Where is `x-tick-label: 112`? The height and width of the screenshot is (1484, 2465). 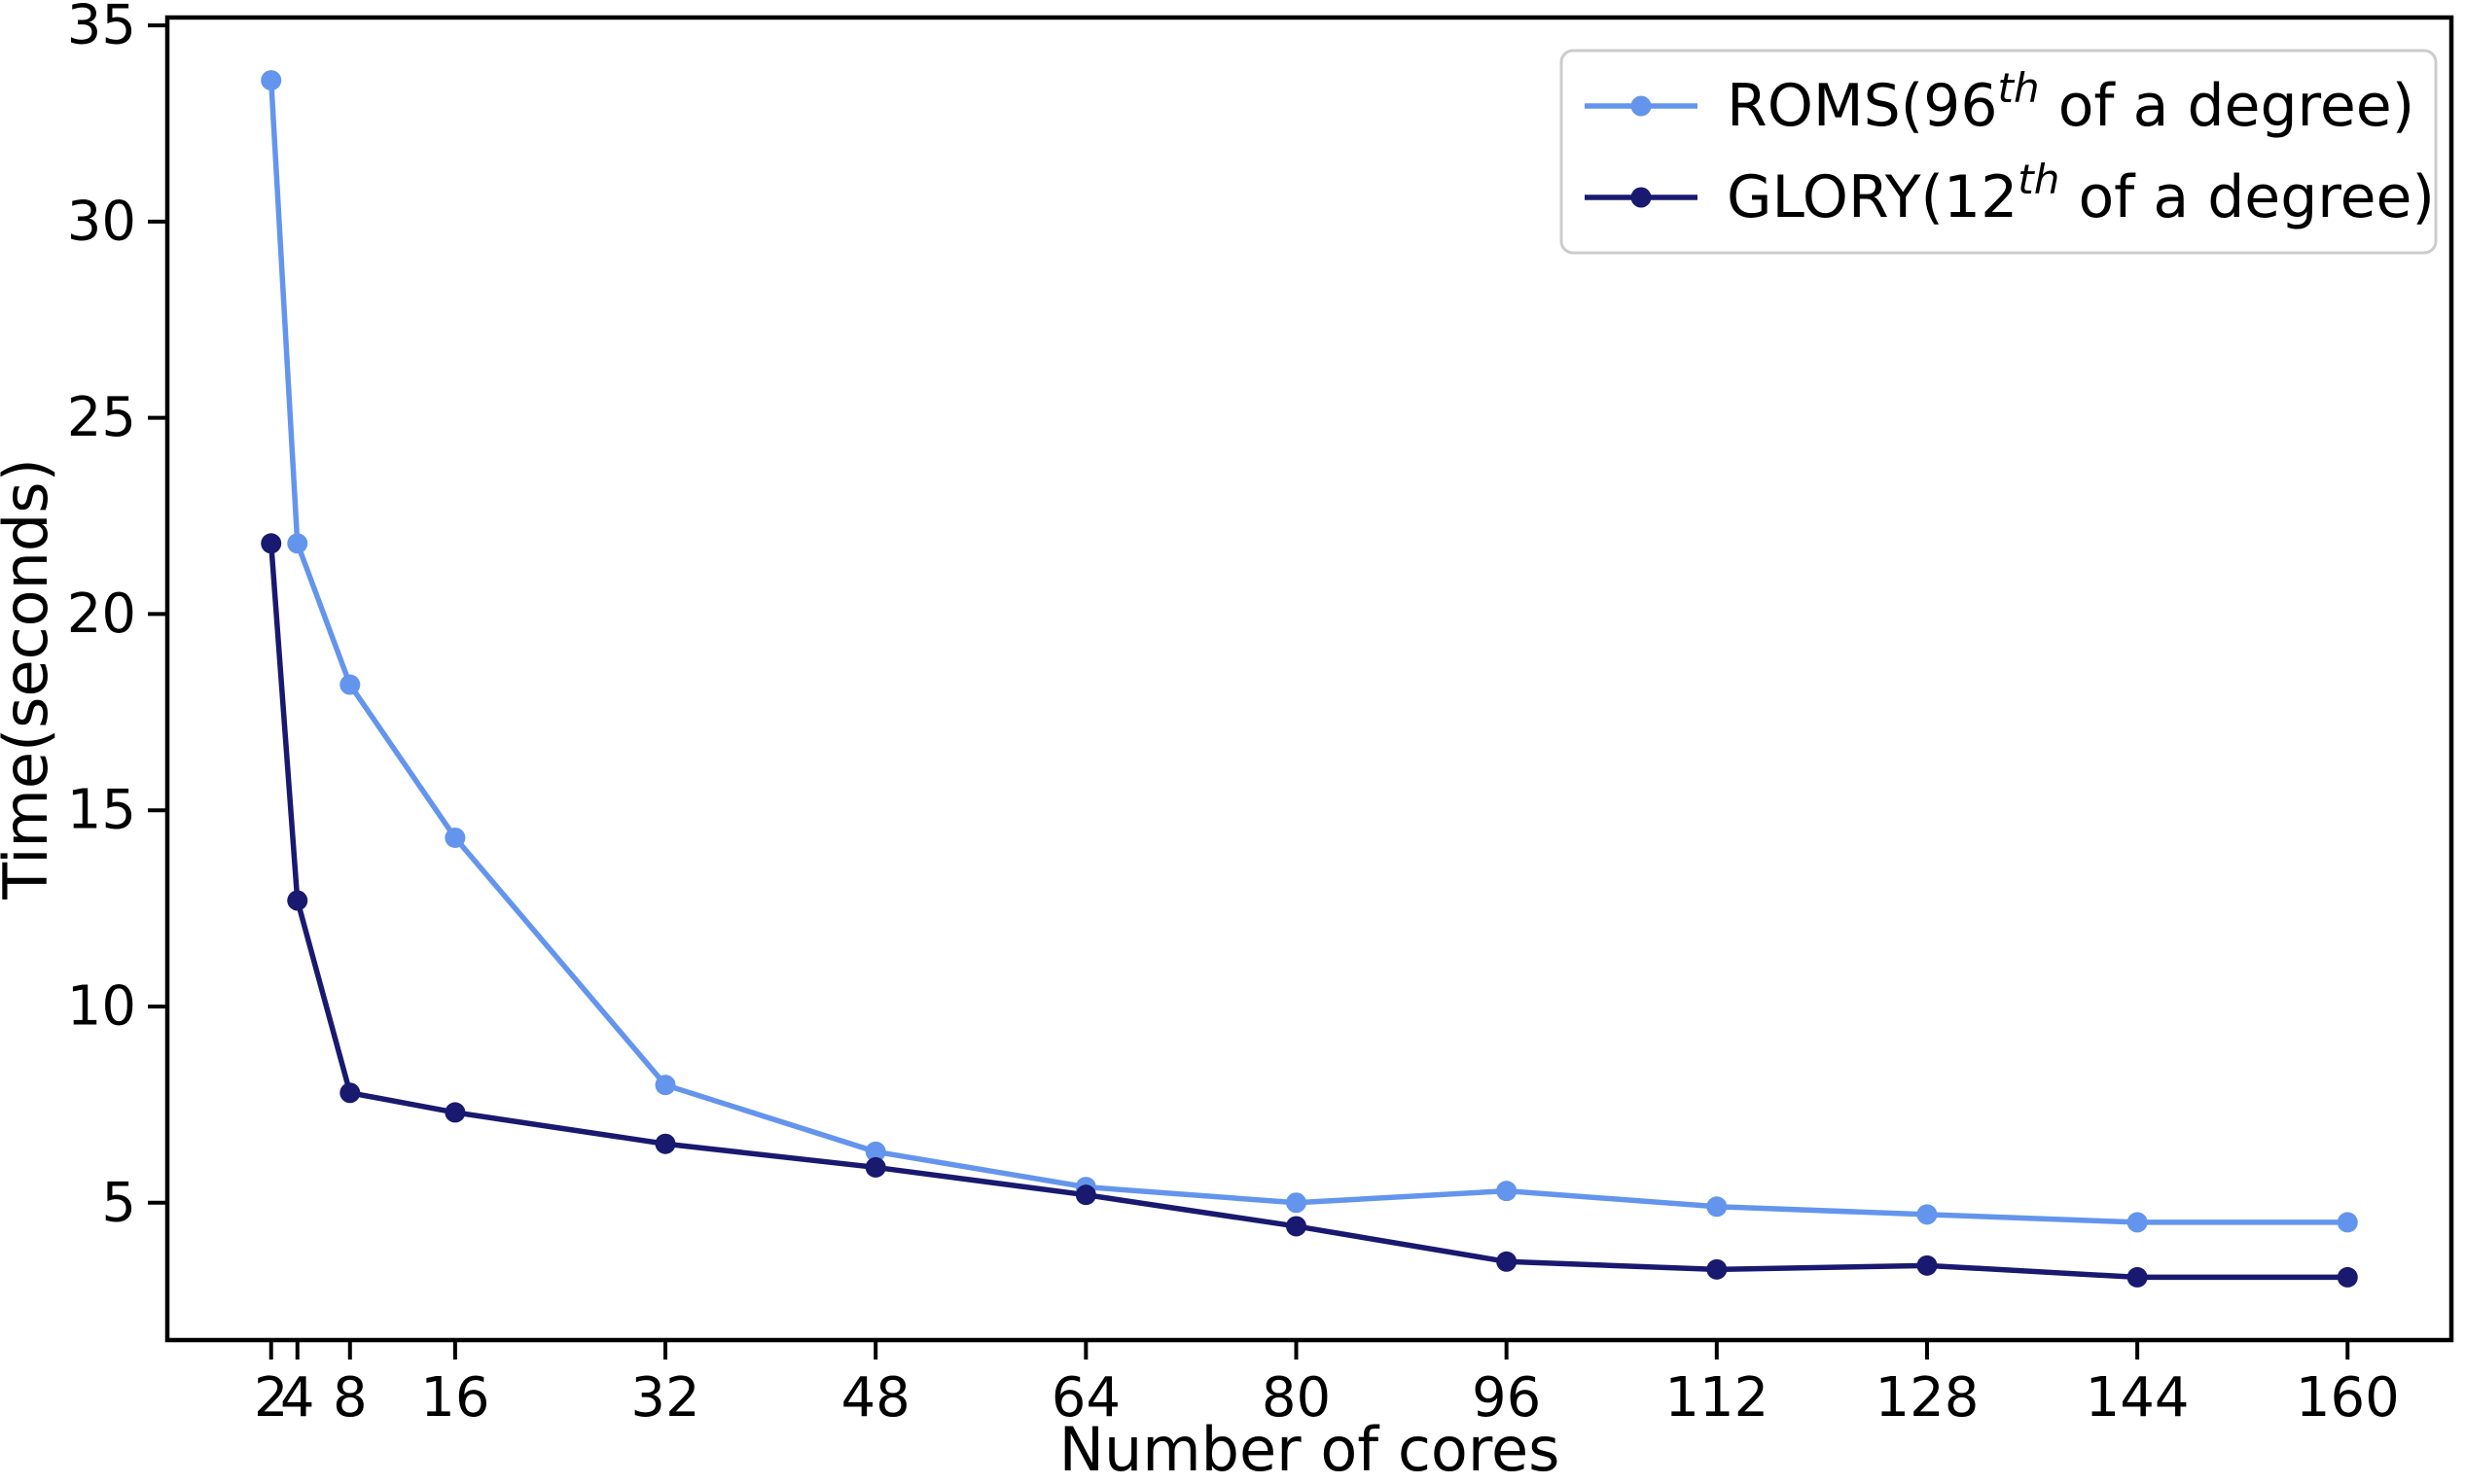
x-tick-label: 112 is located at coordinates (1716, 1398).